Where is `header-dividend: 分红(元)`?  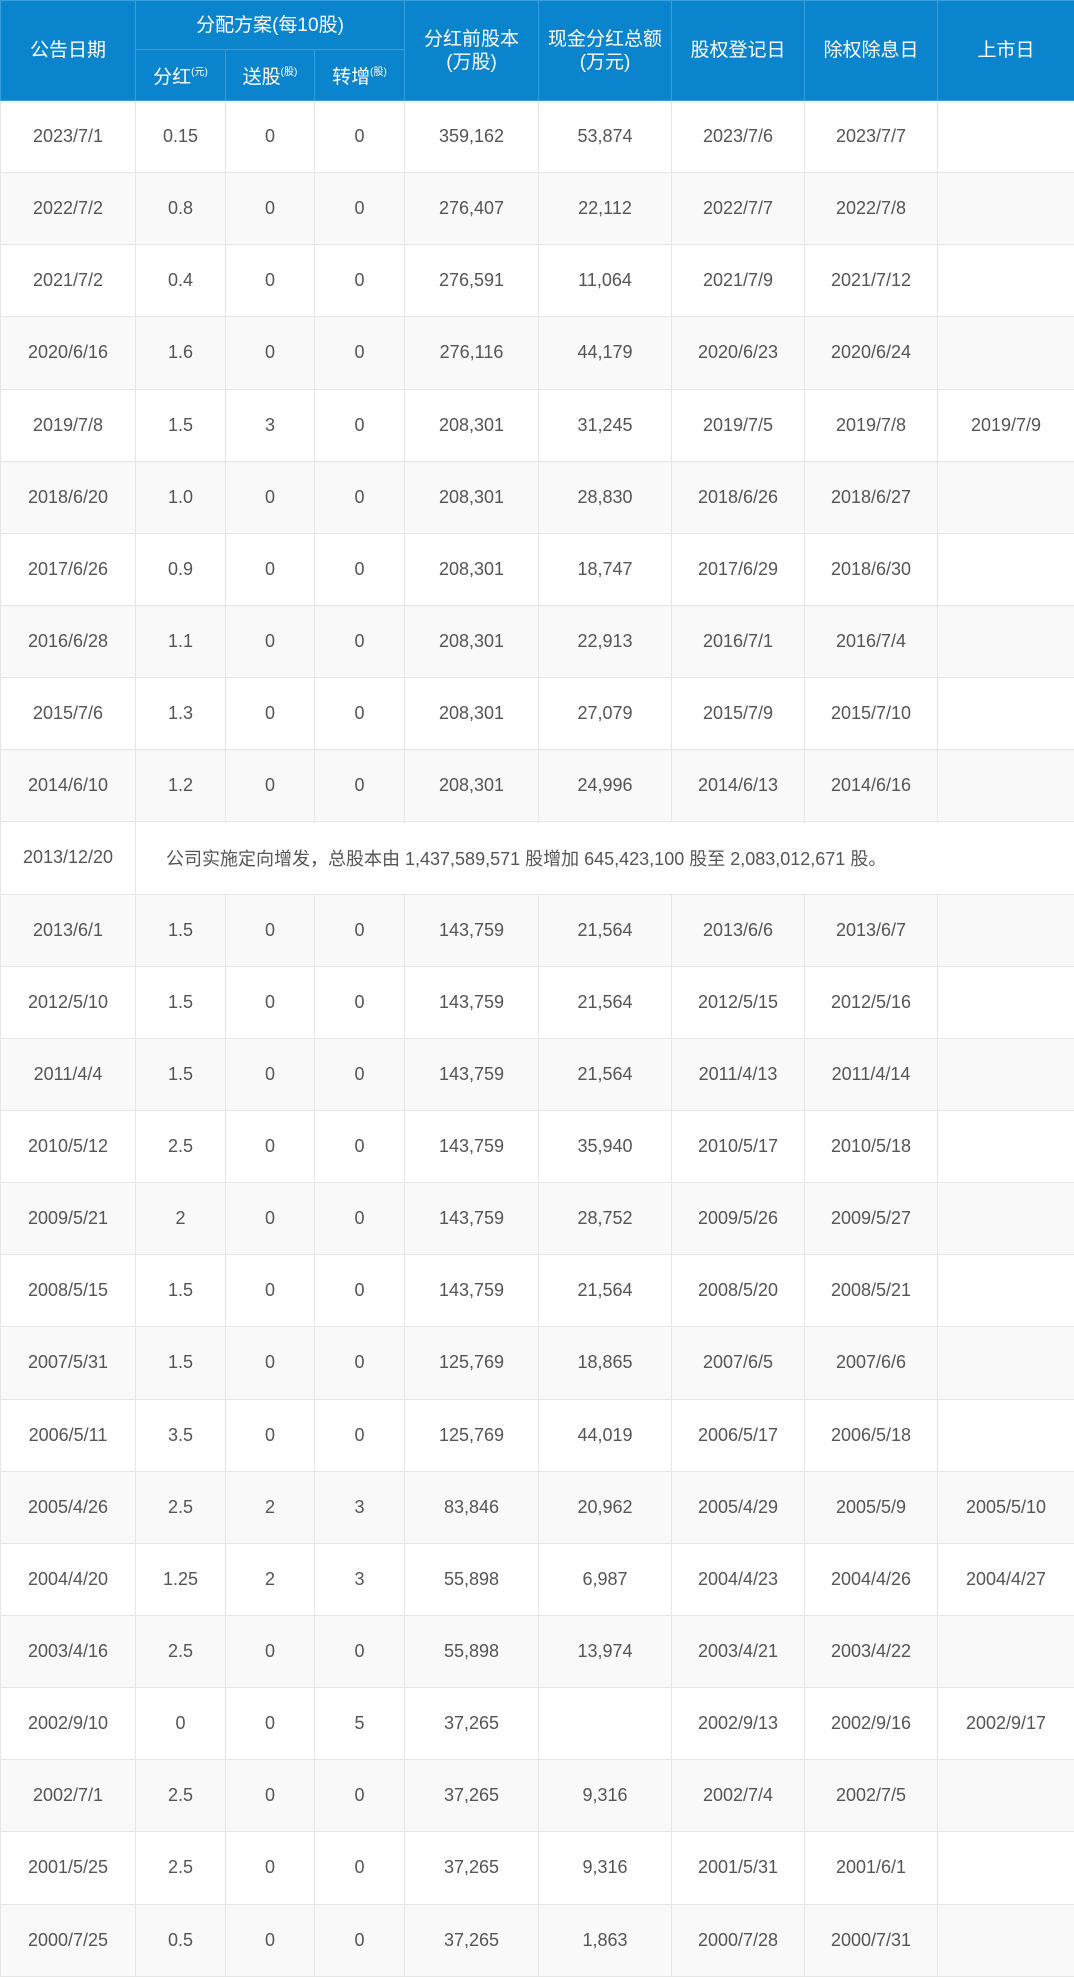 header-dividend: 分红(元) is located at coordinates (181, 75).